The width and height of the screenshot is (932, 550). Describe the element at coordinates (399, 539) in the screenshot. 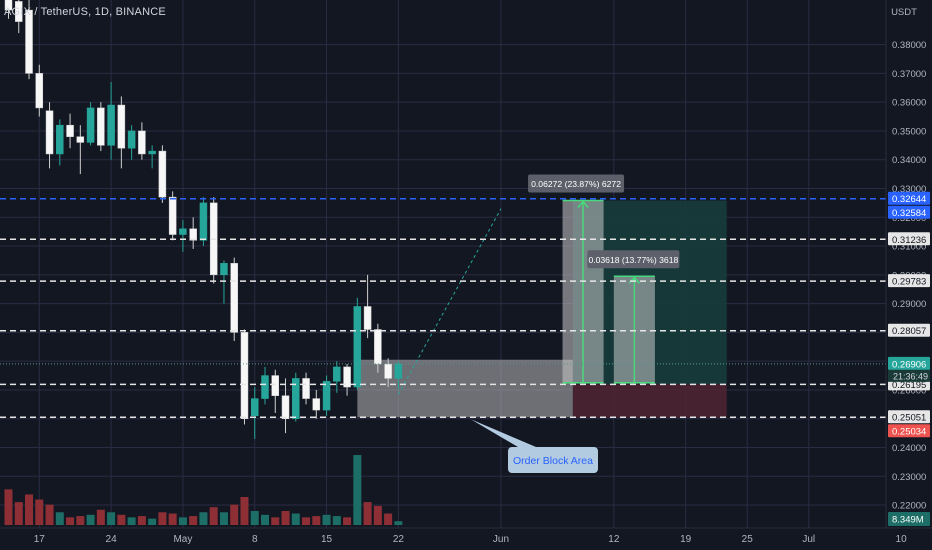

I see `time-tick-label: 22` at that location.